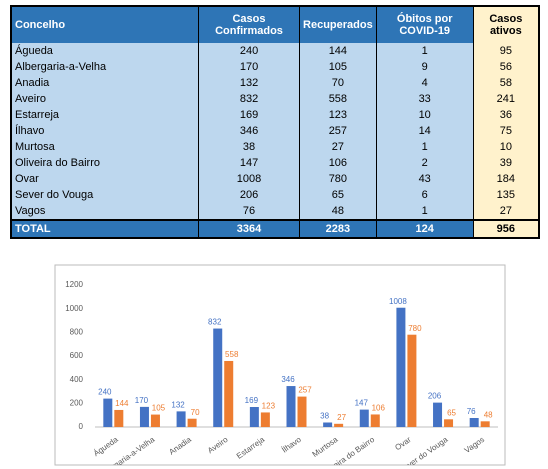  What do you see at coordinates (415, 328) in the screenshot?
I see `data-label: 780` at bounding box center [415, 328].